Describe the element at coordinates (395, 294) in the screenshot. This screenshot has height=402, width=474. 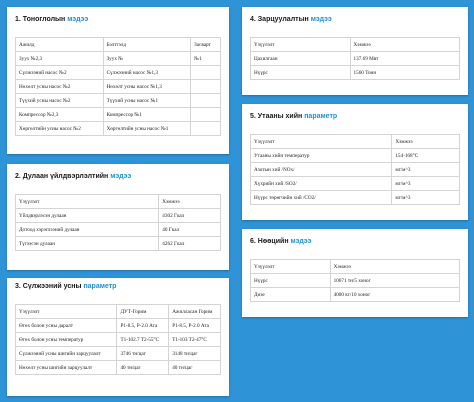
I see `table-cell: 4000 кг/10 хоног` at that location.